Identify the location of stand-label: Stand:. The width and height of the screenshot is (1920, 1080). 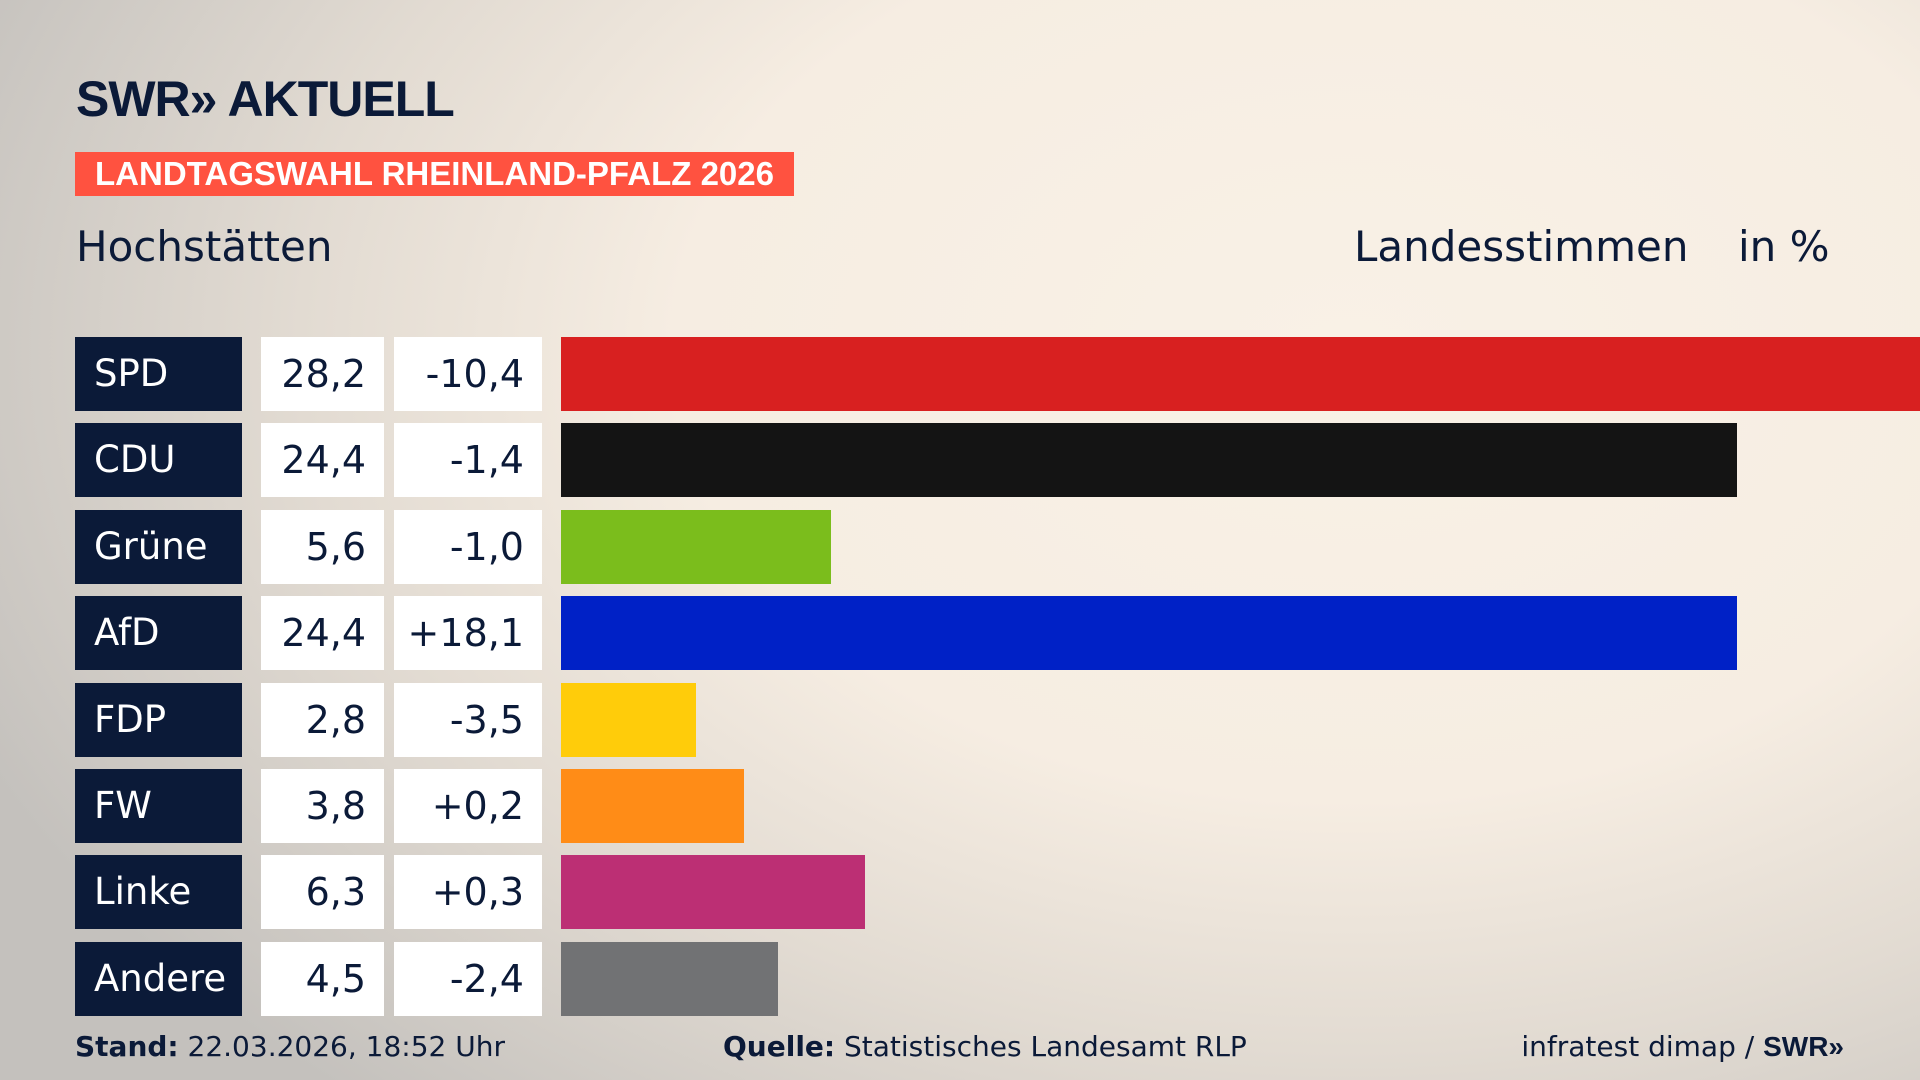
(127, 1046).